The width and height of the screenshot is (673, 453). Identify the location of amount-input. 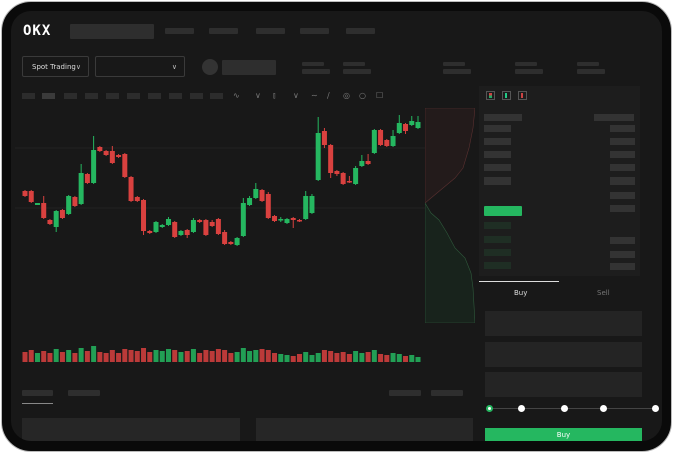
(563, 354).